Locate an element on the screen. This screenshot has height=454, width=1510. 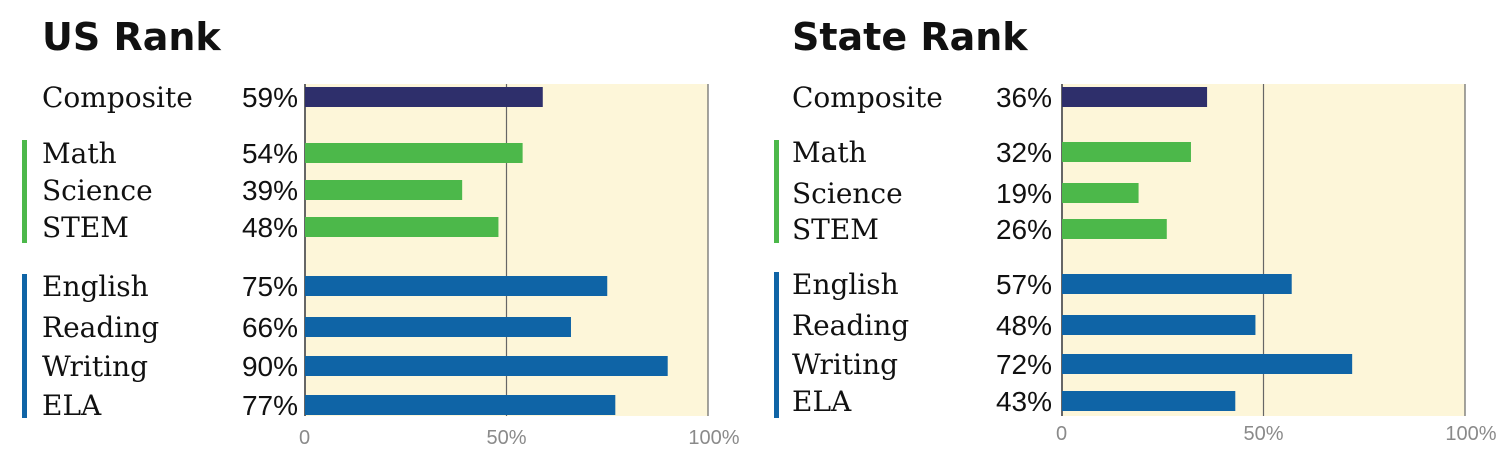
us-tick-label-2: 100% is located at coordinates (713, 438).